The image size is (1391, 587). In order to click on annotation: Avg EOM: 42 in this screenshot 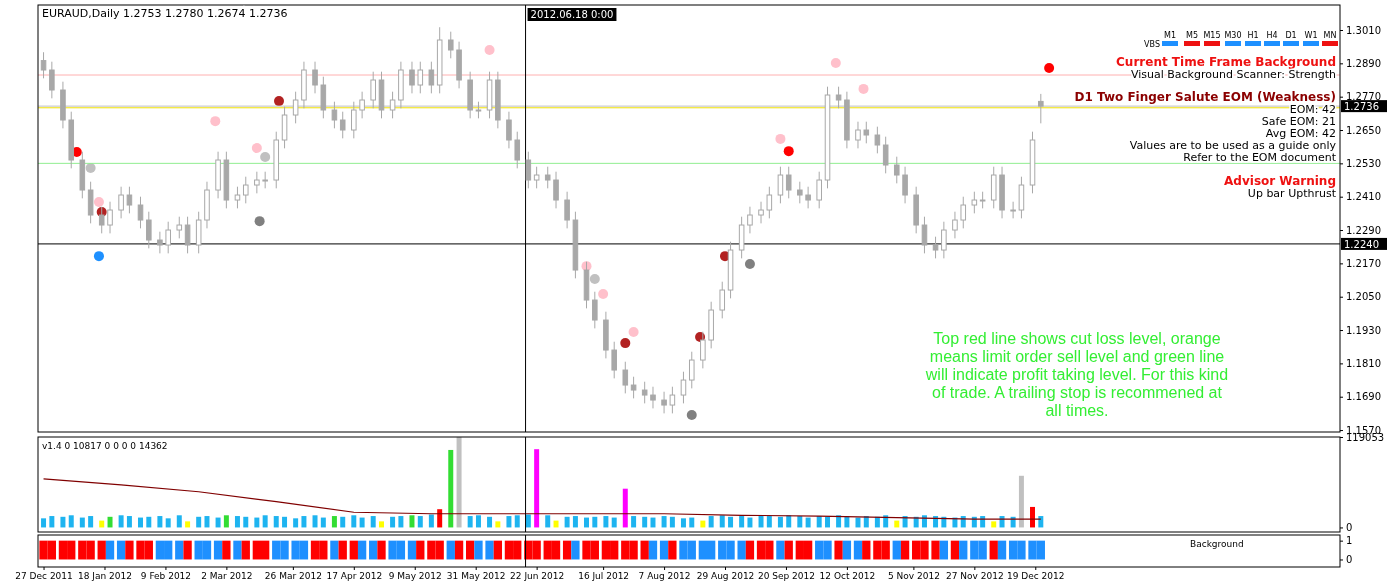, I will do `click(1300, 133)`.